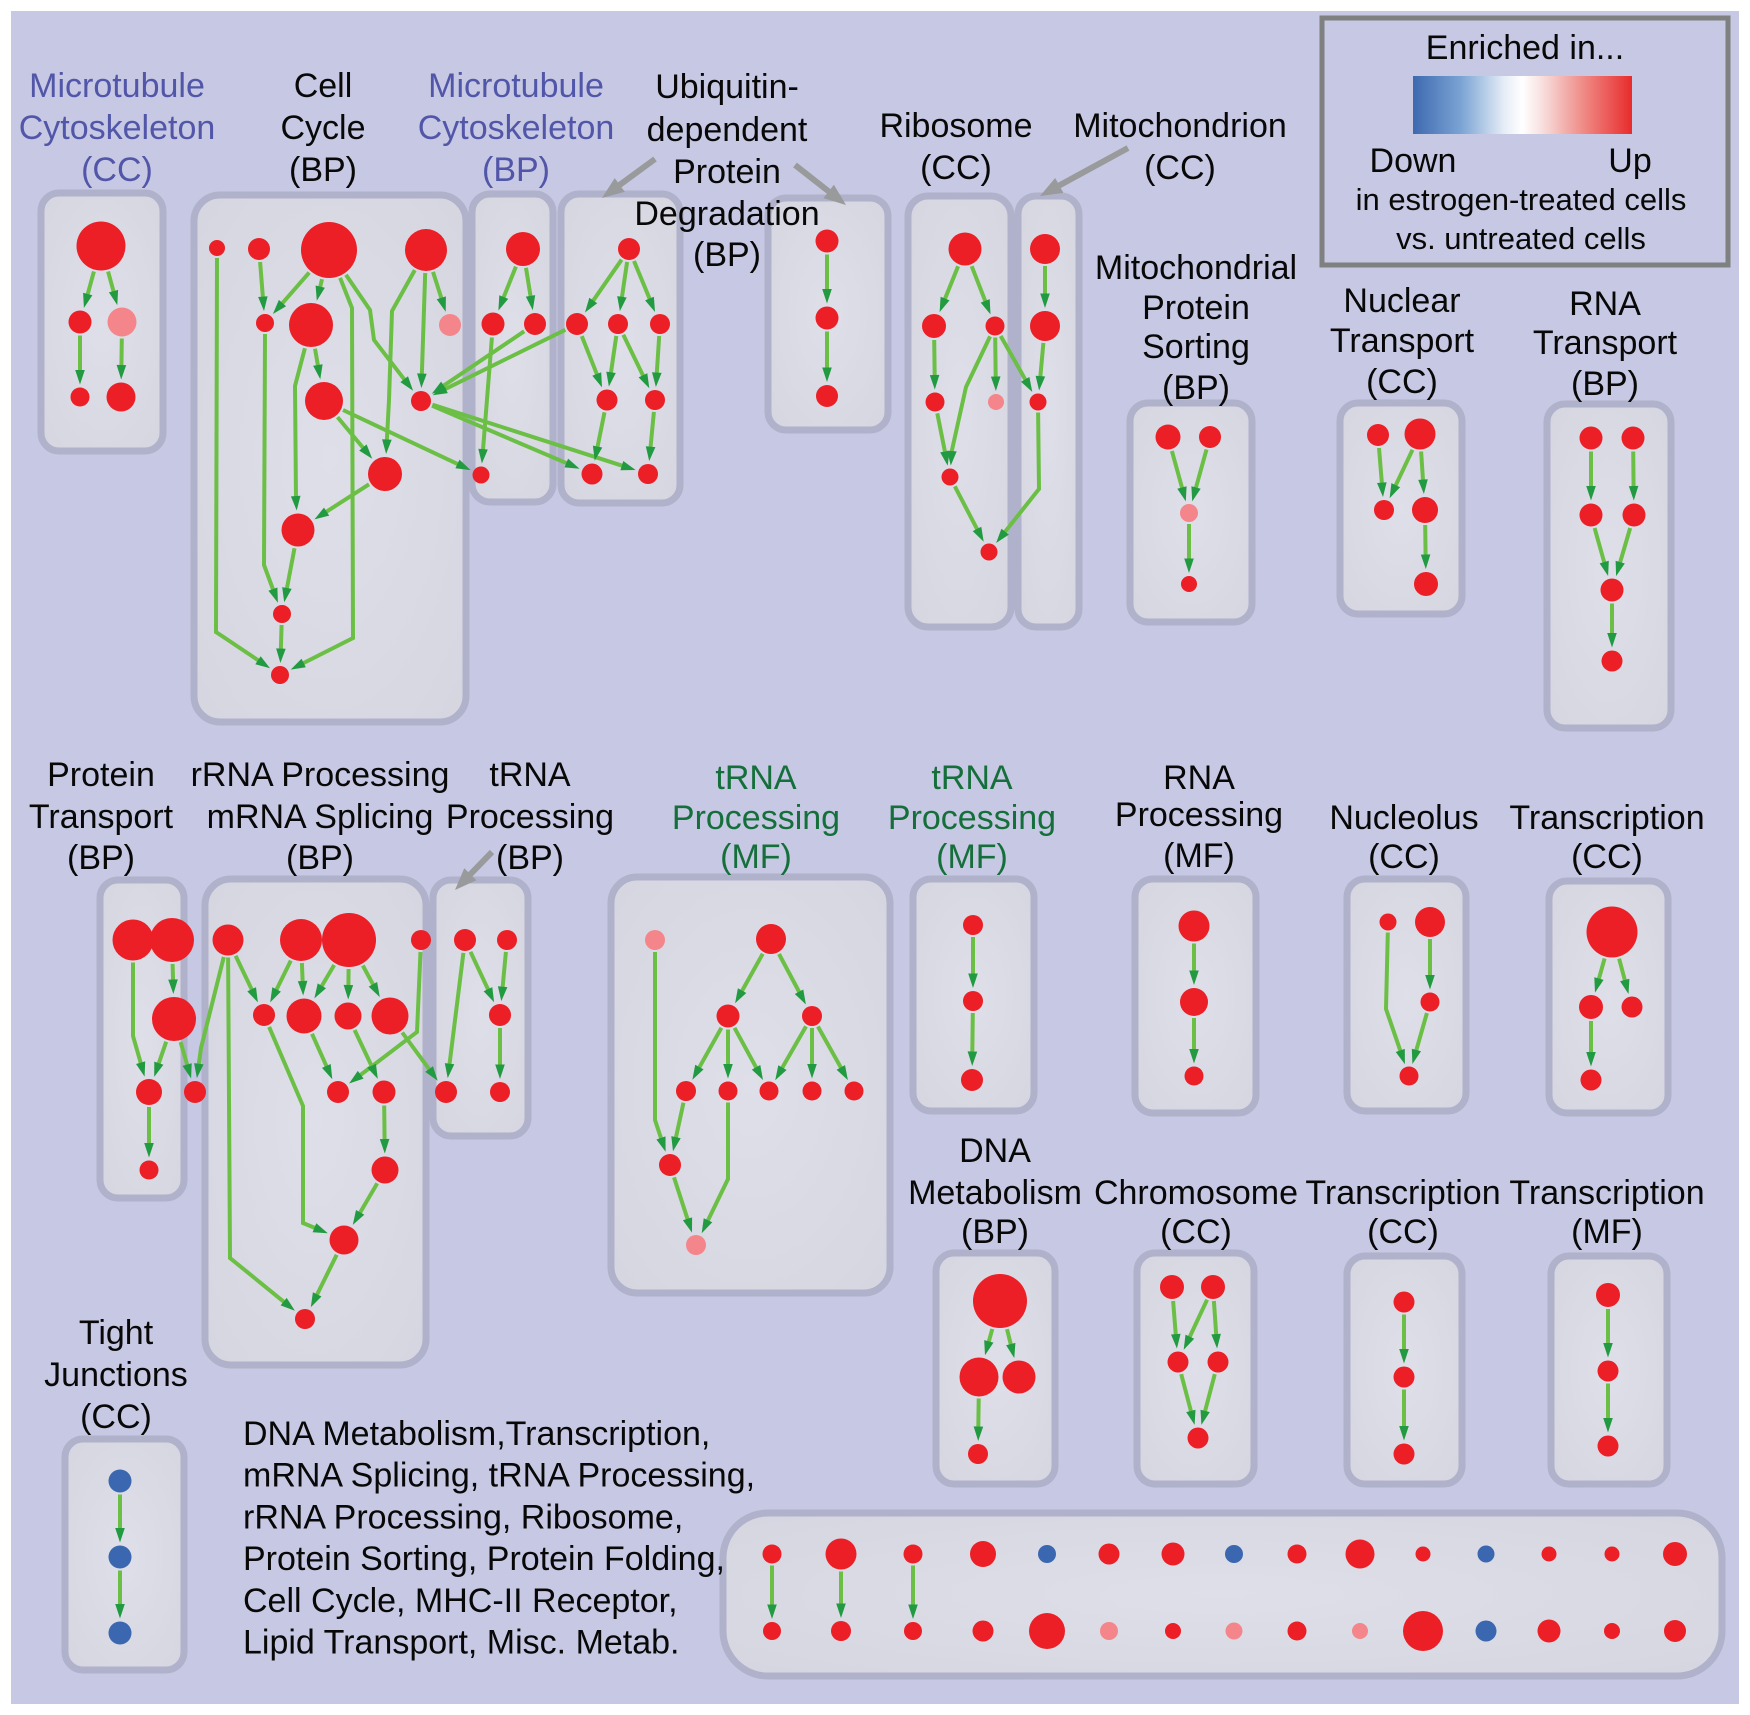 The width and height of the screenshot is (1750, 1715). I want to click on svg-text: Sorting, so click(1196, 347).